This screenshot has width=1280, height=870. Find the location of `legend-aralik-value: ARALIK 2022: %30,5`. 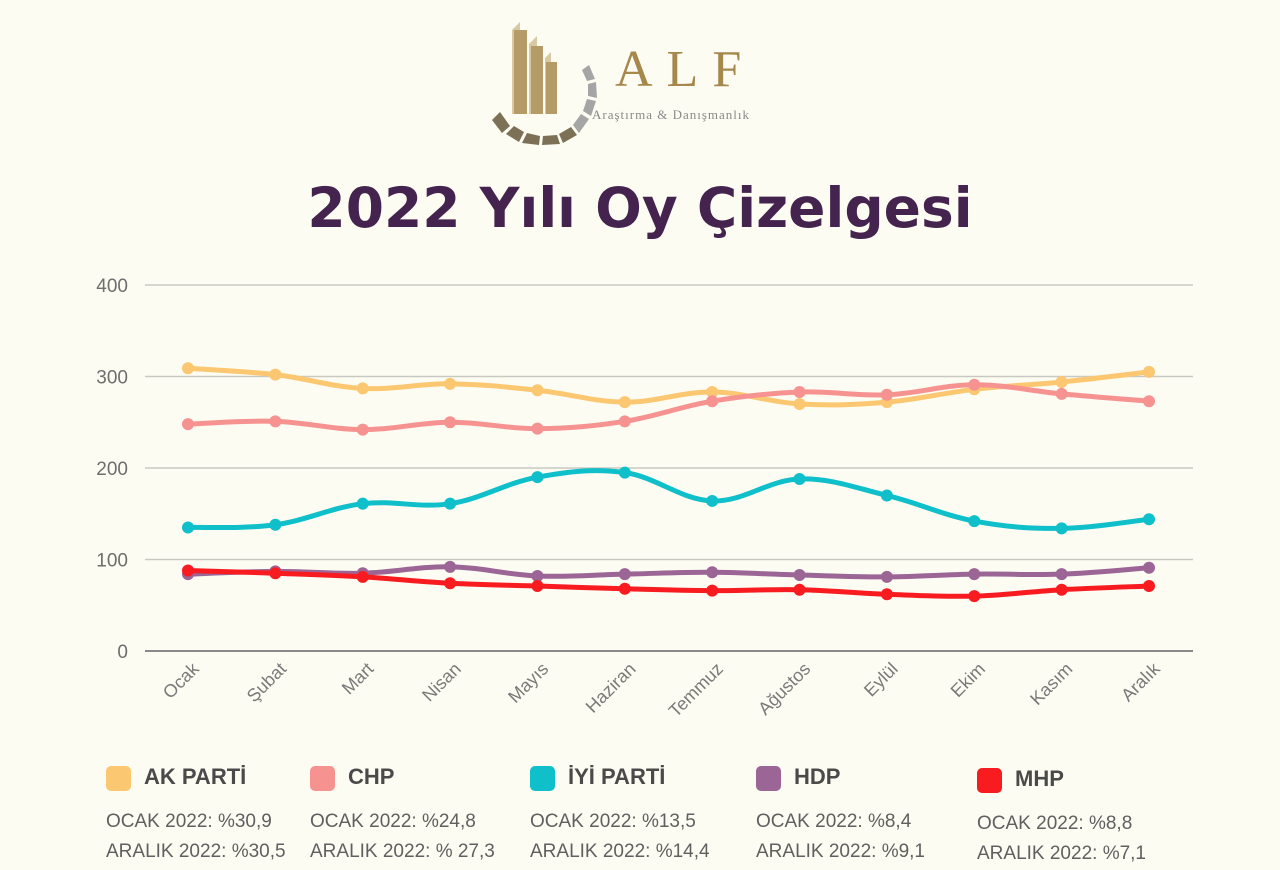

legend-aralik-value: ARALIK 2022: %30,5 is located at coordinates (196, 851).